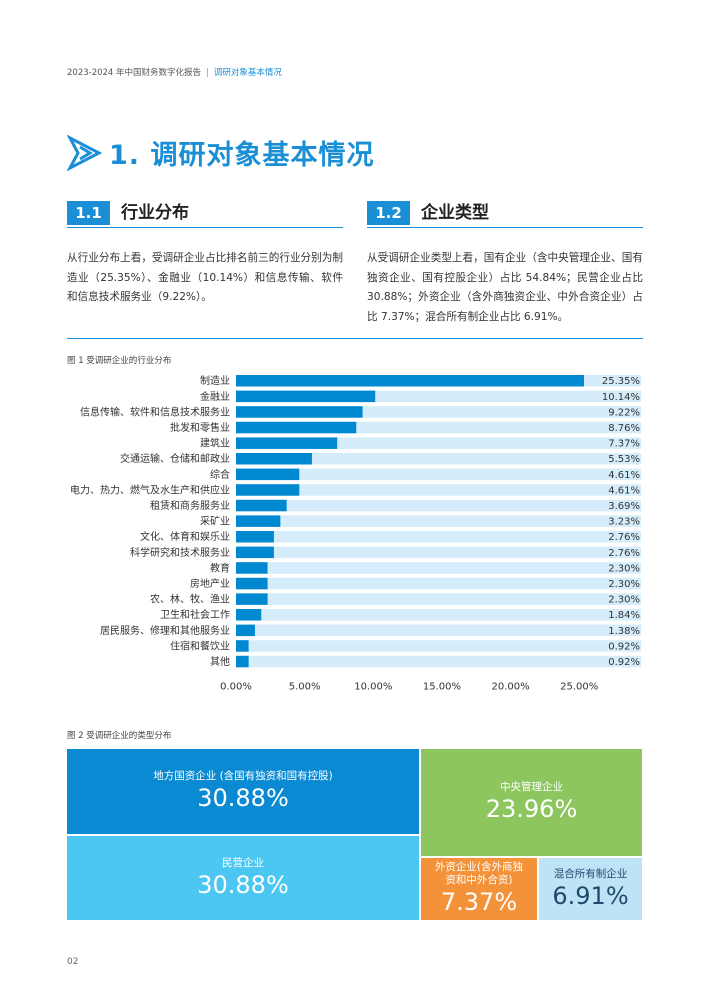 This screenshot has height=1004, width=710. Describe the element at coordinates (455, 213) in the screenshot. I see `section-title: 企业类型` at that location.